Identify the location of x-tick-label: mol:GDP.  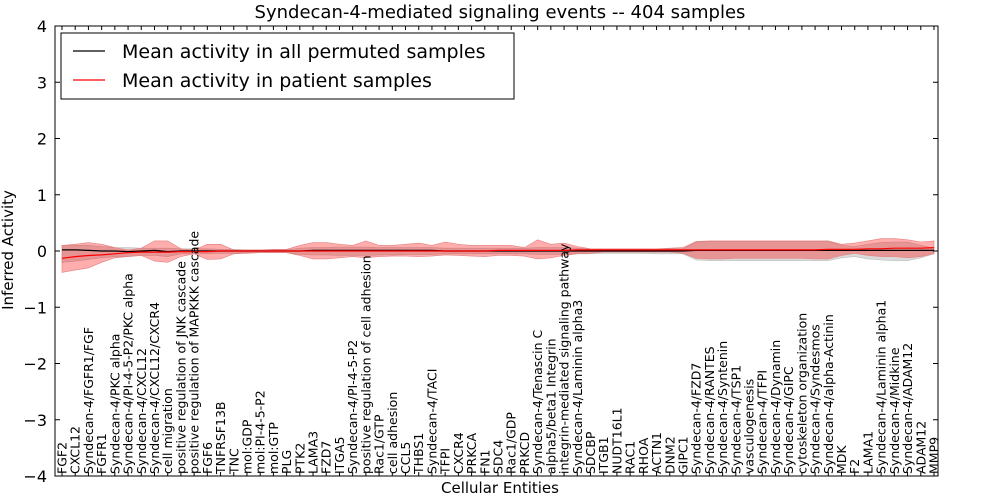
(247, 446).